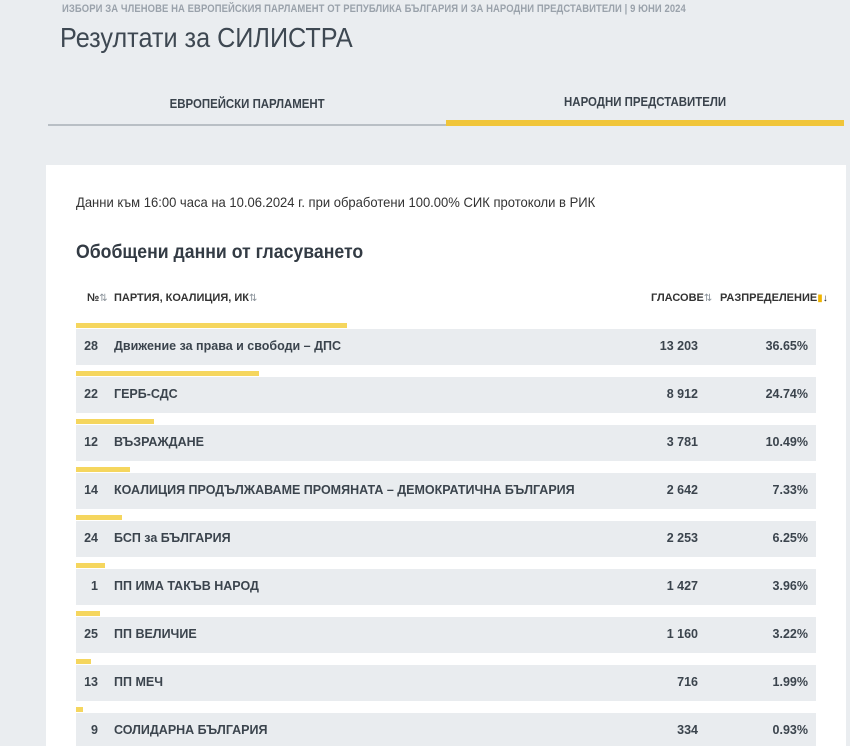 This screenshot has width=850, height=746. What do you see at coordinates (682, 490) in the screenshot?
I see `votes-count: 2 642` at bounding box center [682, 490].